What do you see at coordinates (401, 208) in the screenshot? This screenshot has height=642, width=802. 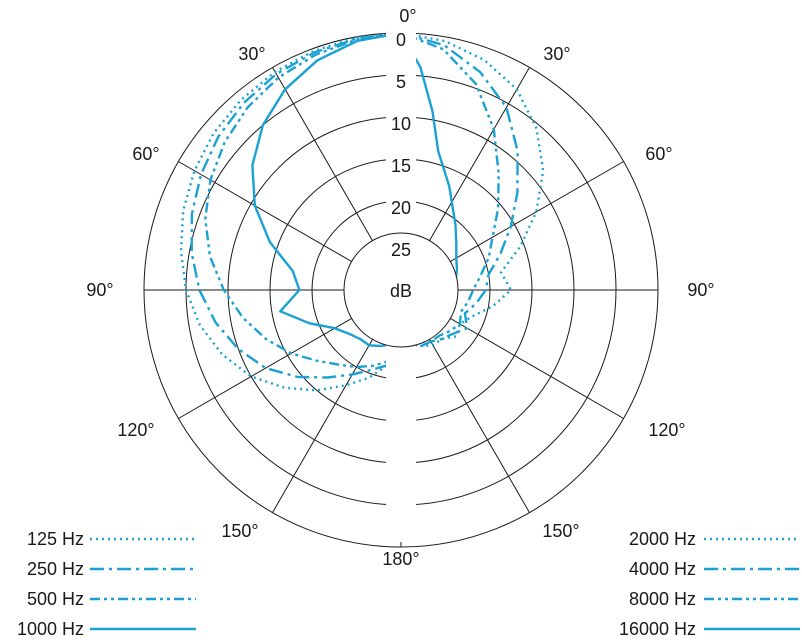 I see `db-tick-20: 20` at bounding box center [401, 208].